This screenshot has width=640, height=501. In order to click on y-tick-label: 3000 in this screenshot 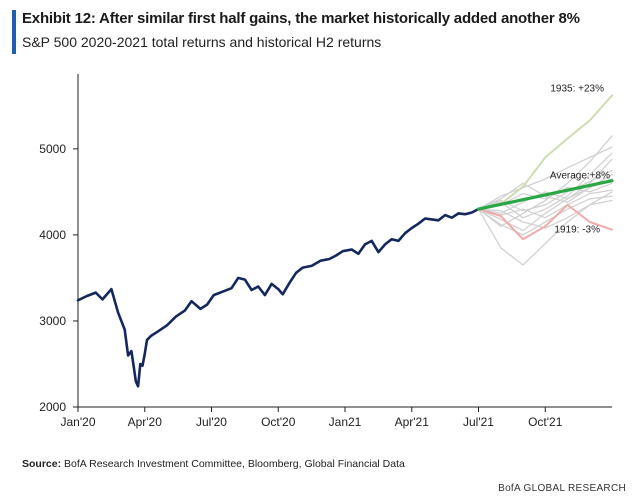, I will do `click(52, 321)`.